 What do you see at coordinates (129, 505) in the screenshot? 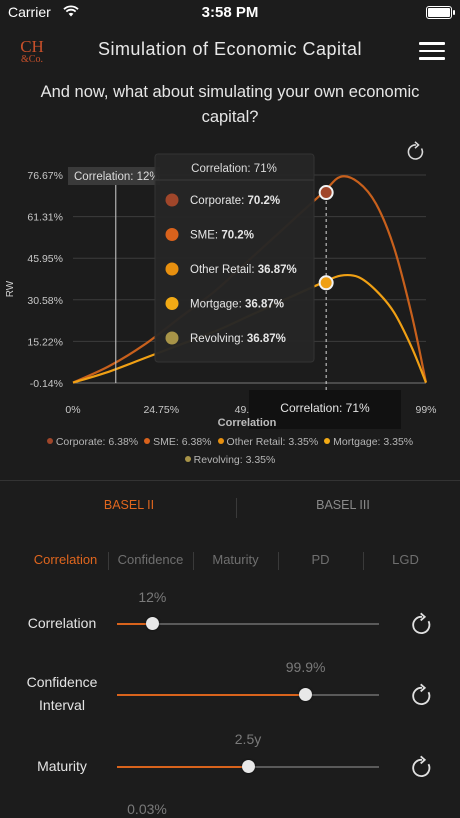
I see `segment-basel-ii-label: BASEL II` at bounding box center [129, 505].